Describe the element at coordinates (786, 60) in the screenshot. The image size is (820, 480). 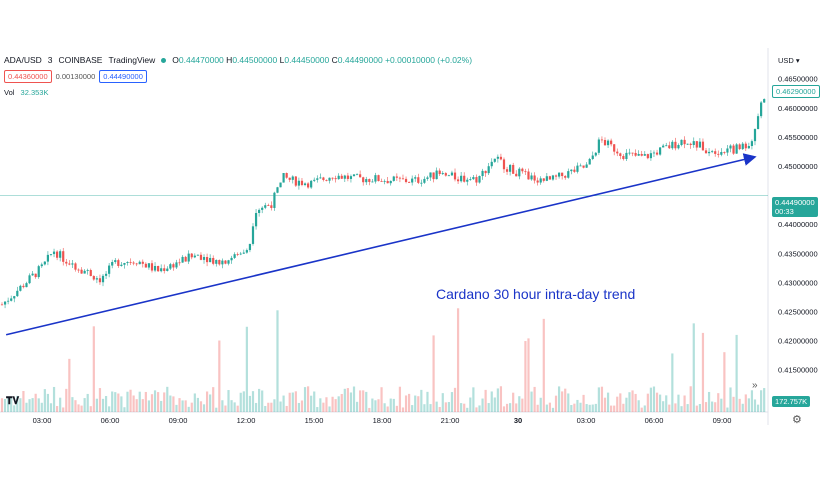
I see `currency-label: USD` at that location.